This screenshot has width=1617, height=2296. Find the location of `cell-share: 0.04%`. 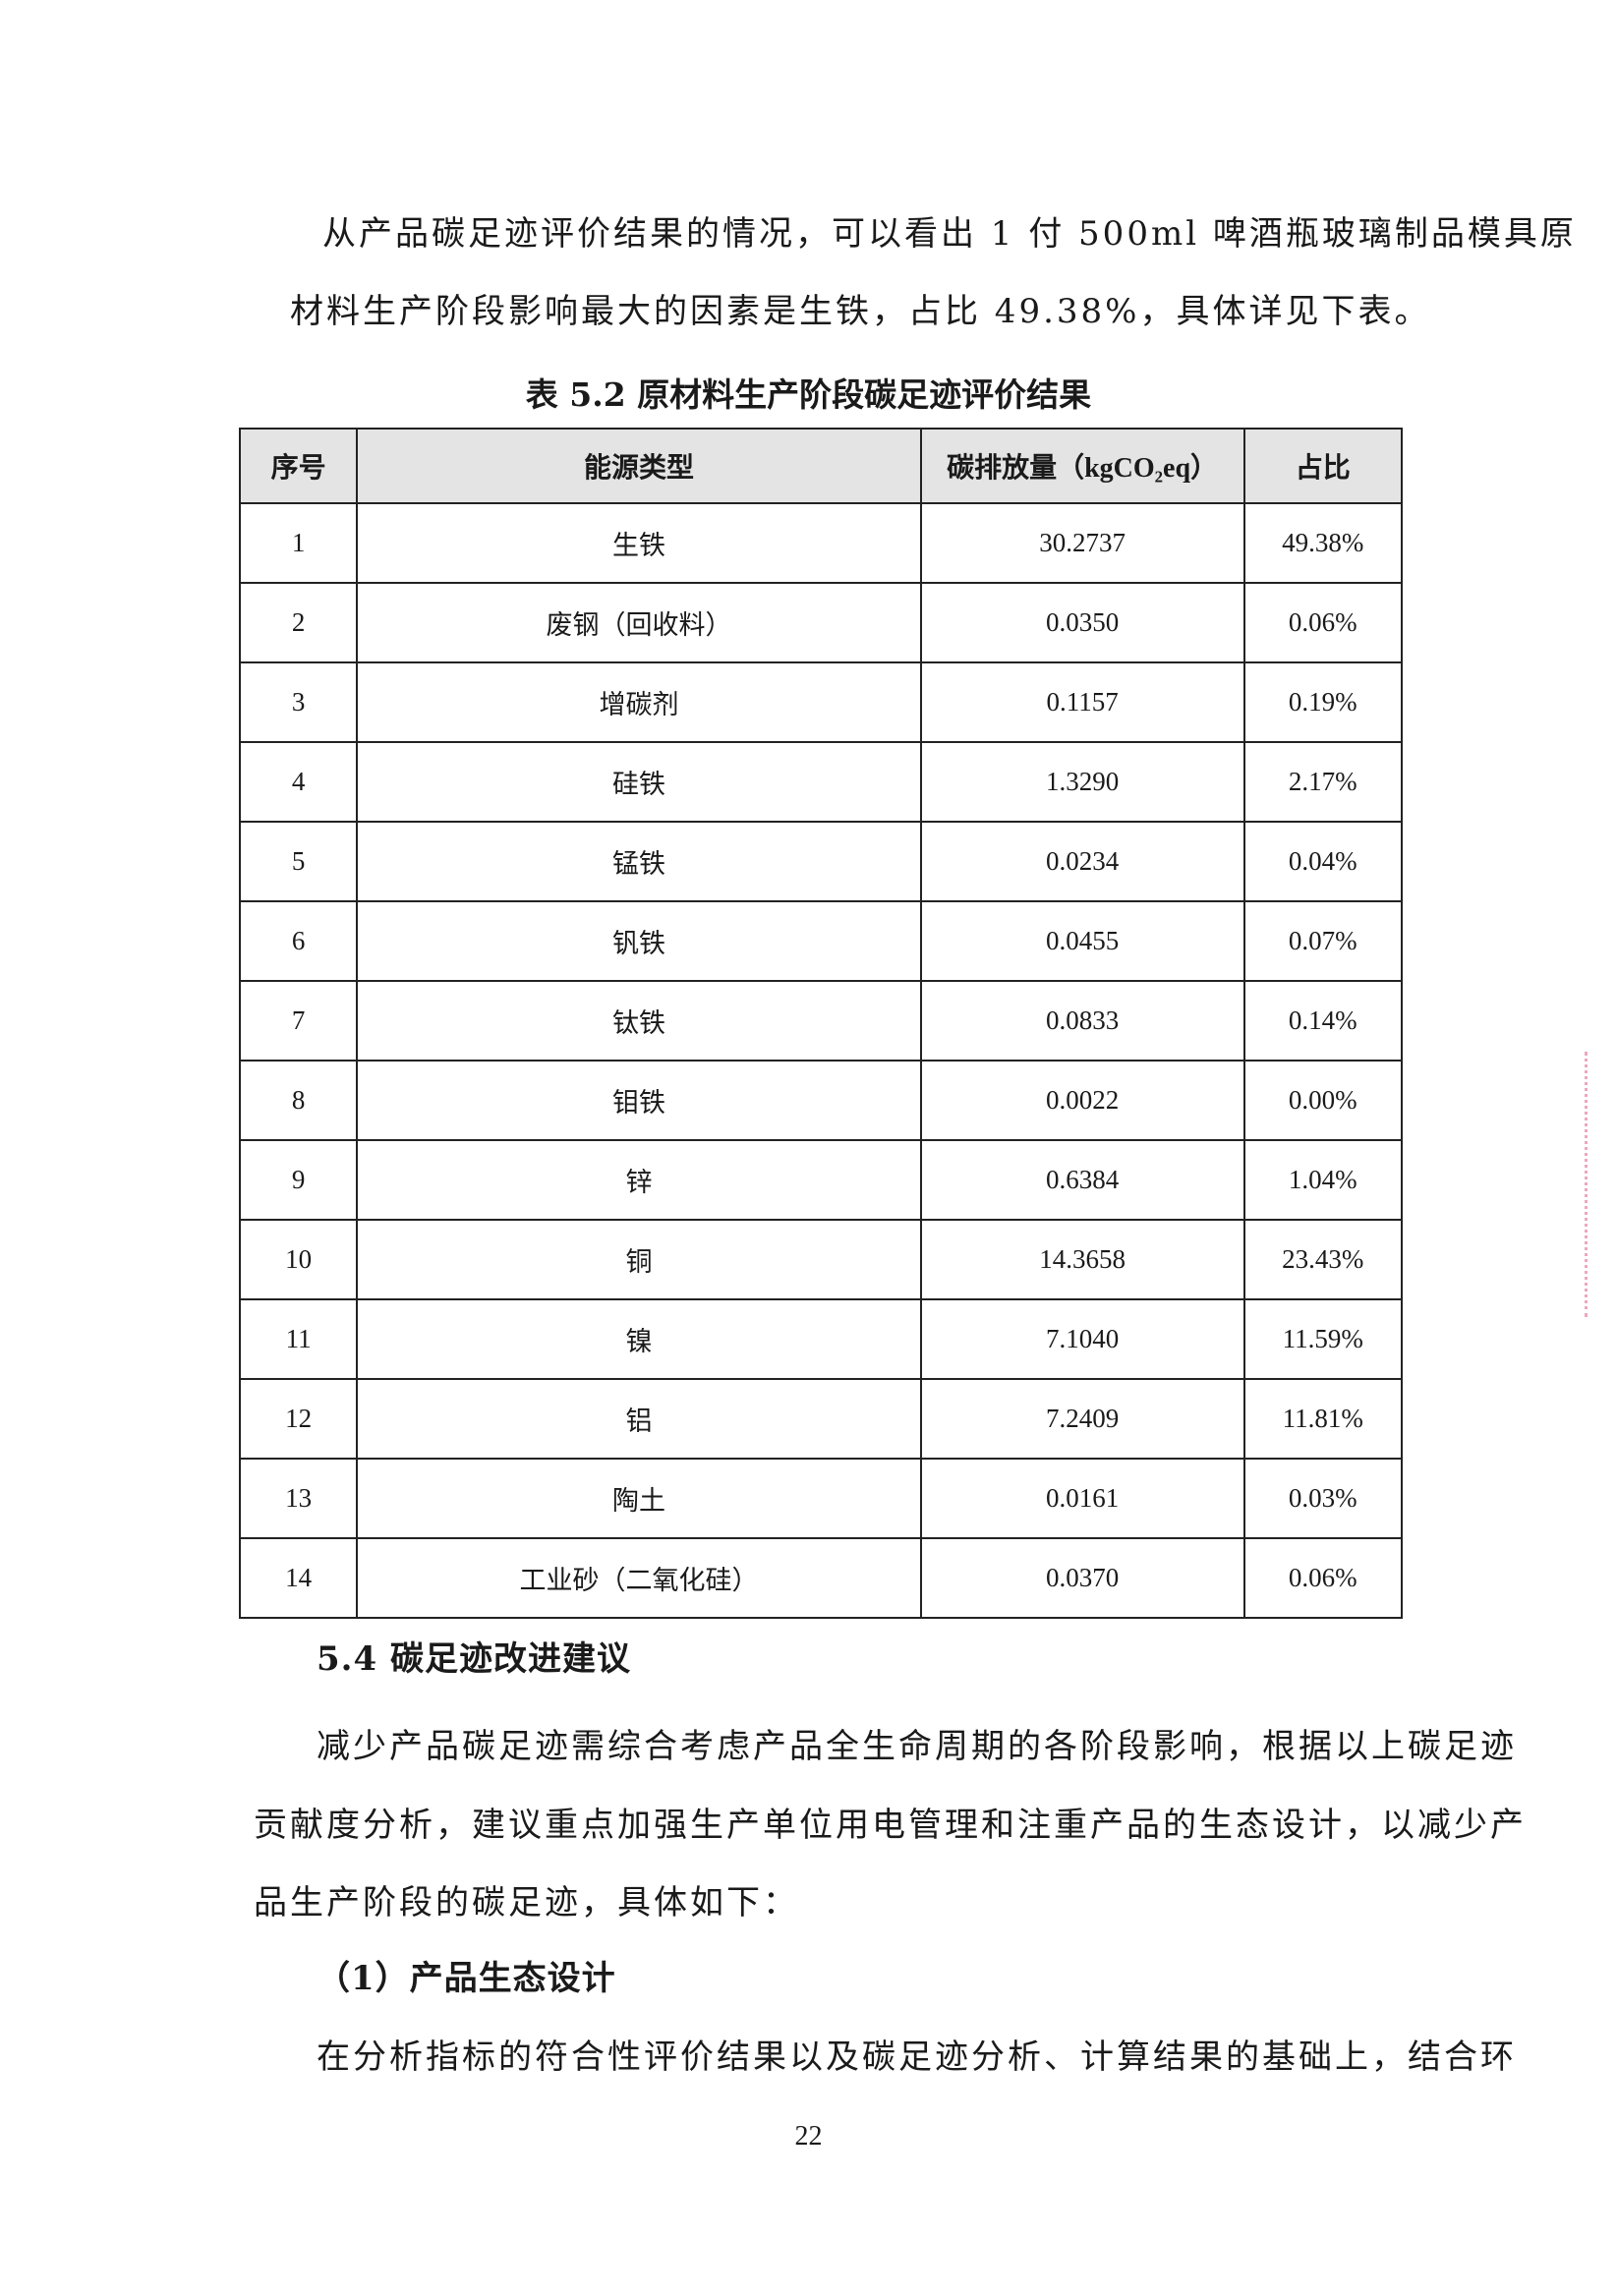

cell-share: 0.04% is located at coordinates (1323, 862).